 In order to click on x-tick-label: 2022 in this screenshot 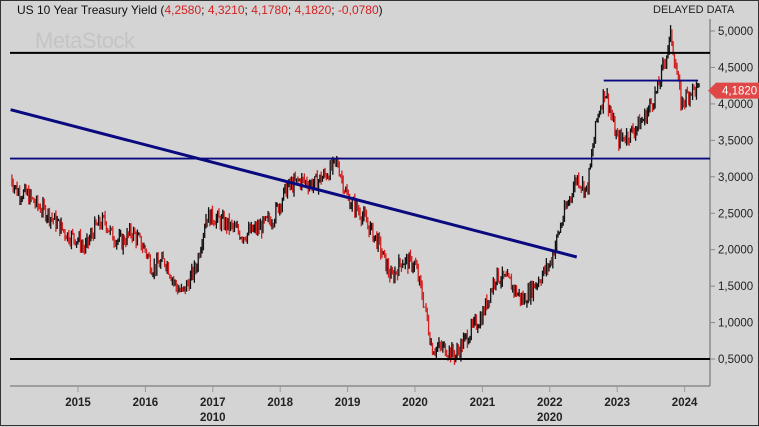, I will do `click(550, 403)`.